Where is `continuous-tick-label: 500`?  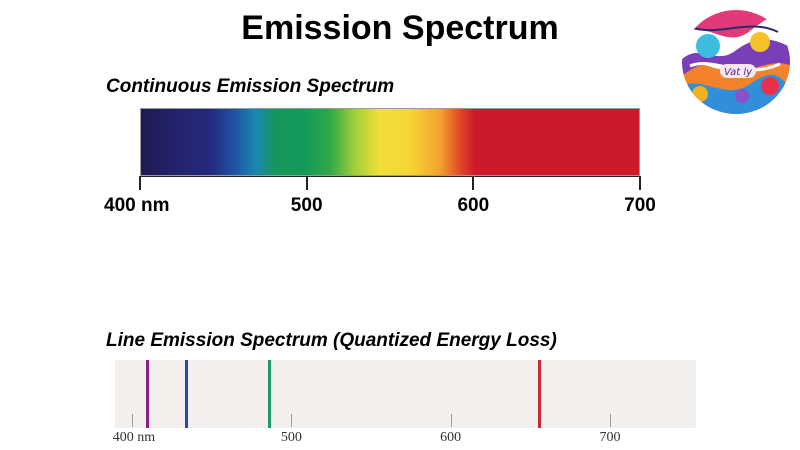 continuous-tick-label: 500 is located at coordinates (306, 205).